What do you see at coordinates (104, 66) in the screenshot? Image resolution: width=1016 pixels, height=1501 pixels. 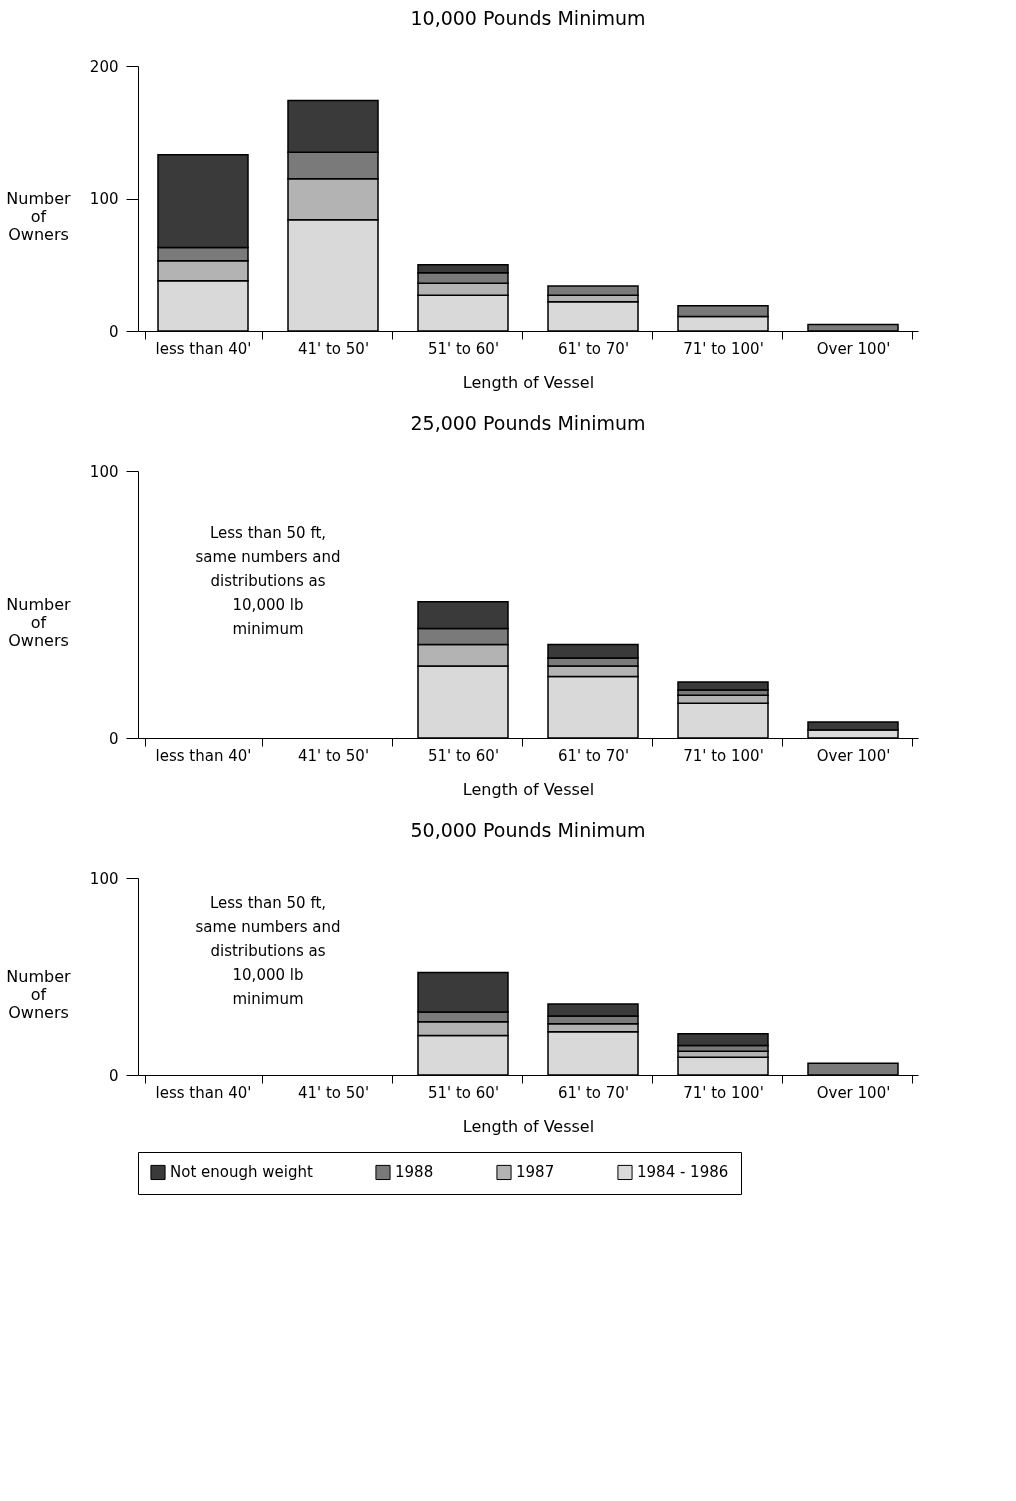 I see `y-tick-label: 200` at bounding box center [104, 66].